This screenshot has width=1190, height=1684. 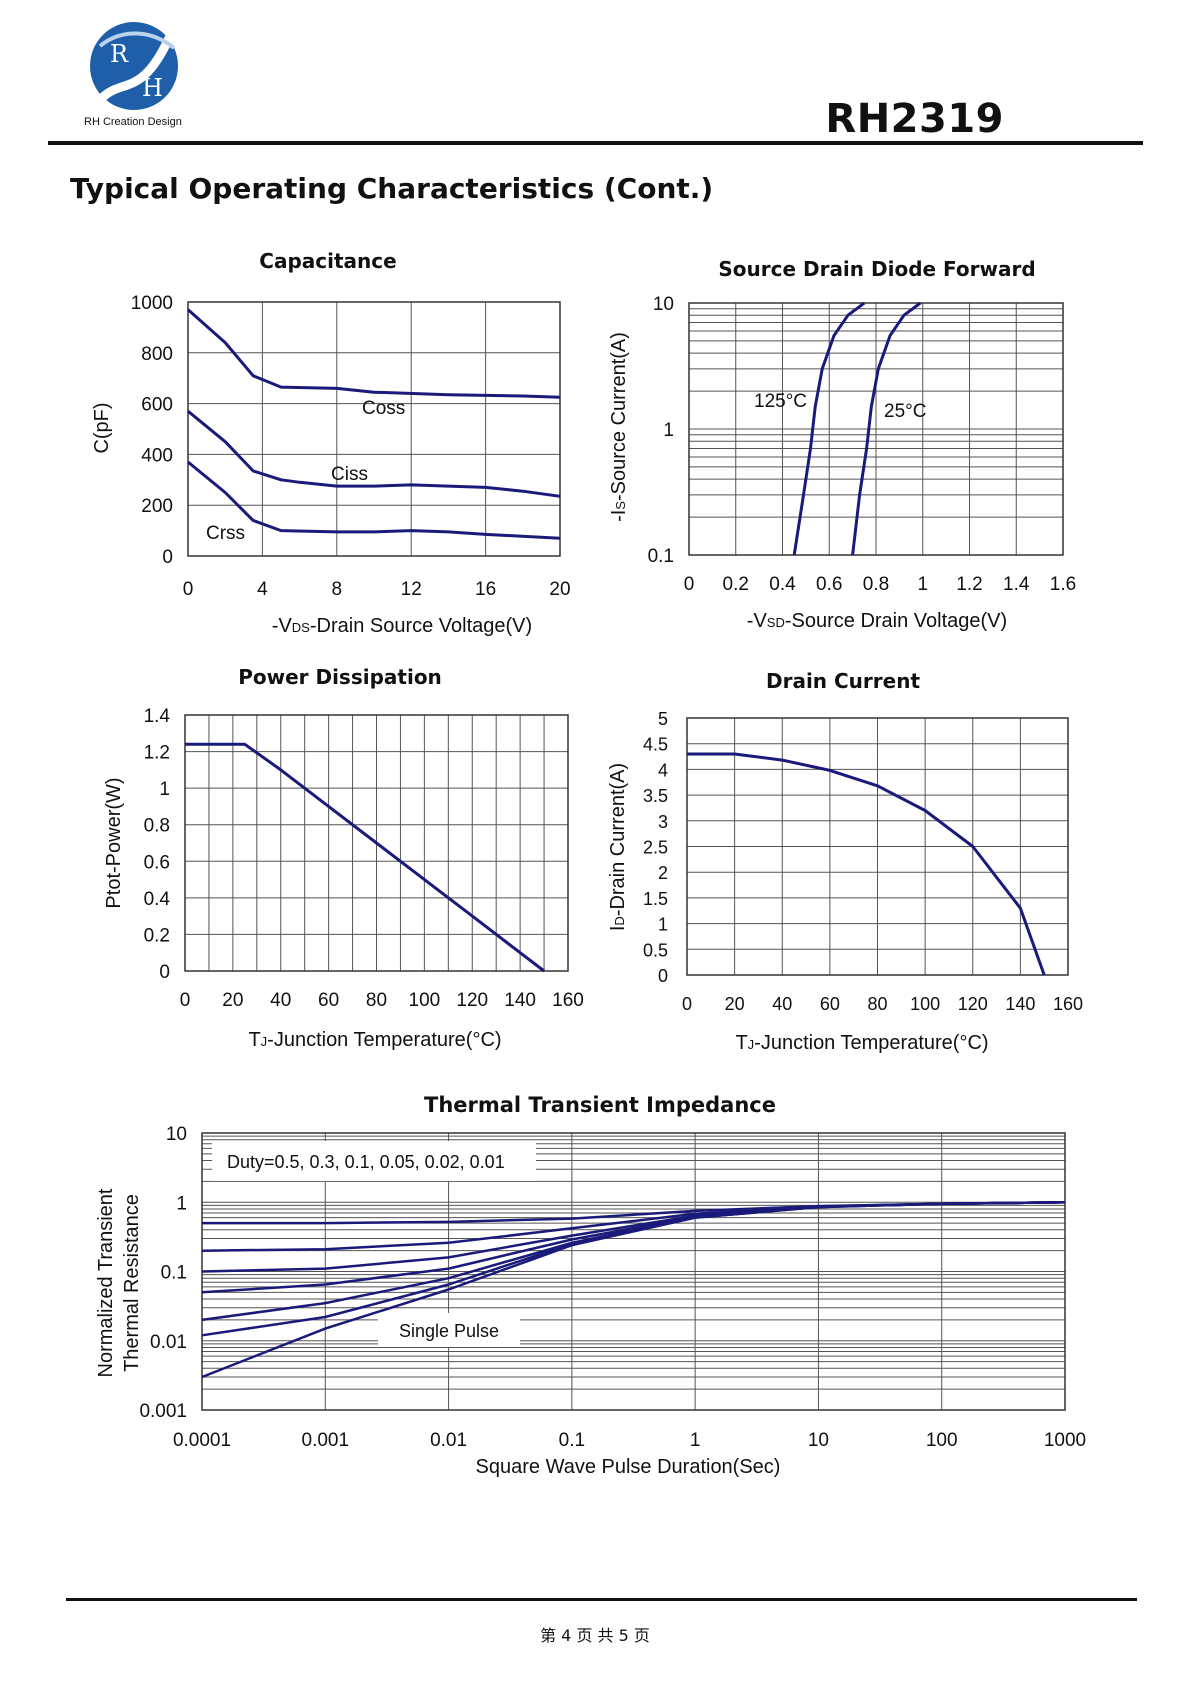 I want to click on diode-xlabel: -VSD-Source Drain Voltage(V), so click(x=877, y=621).